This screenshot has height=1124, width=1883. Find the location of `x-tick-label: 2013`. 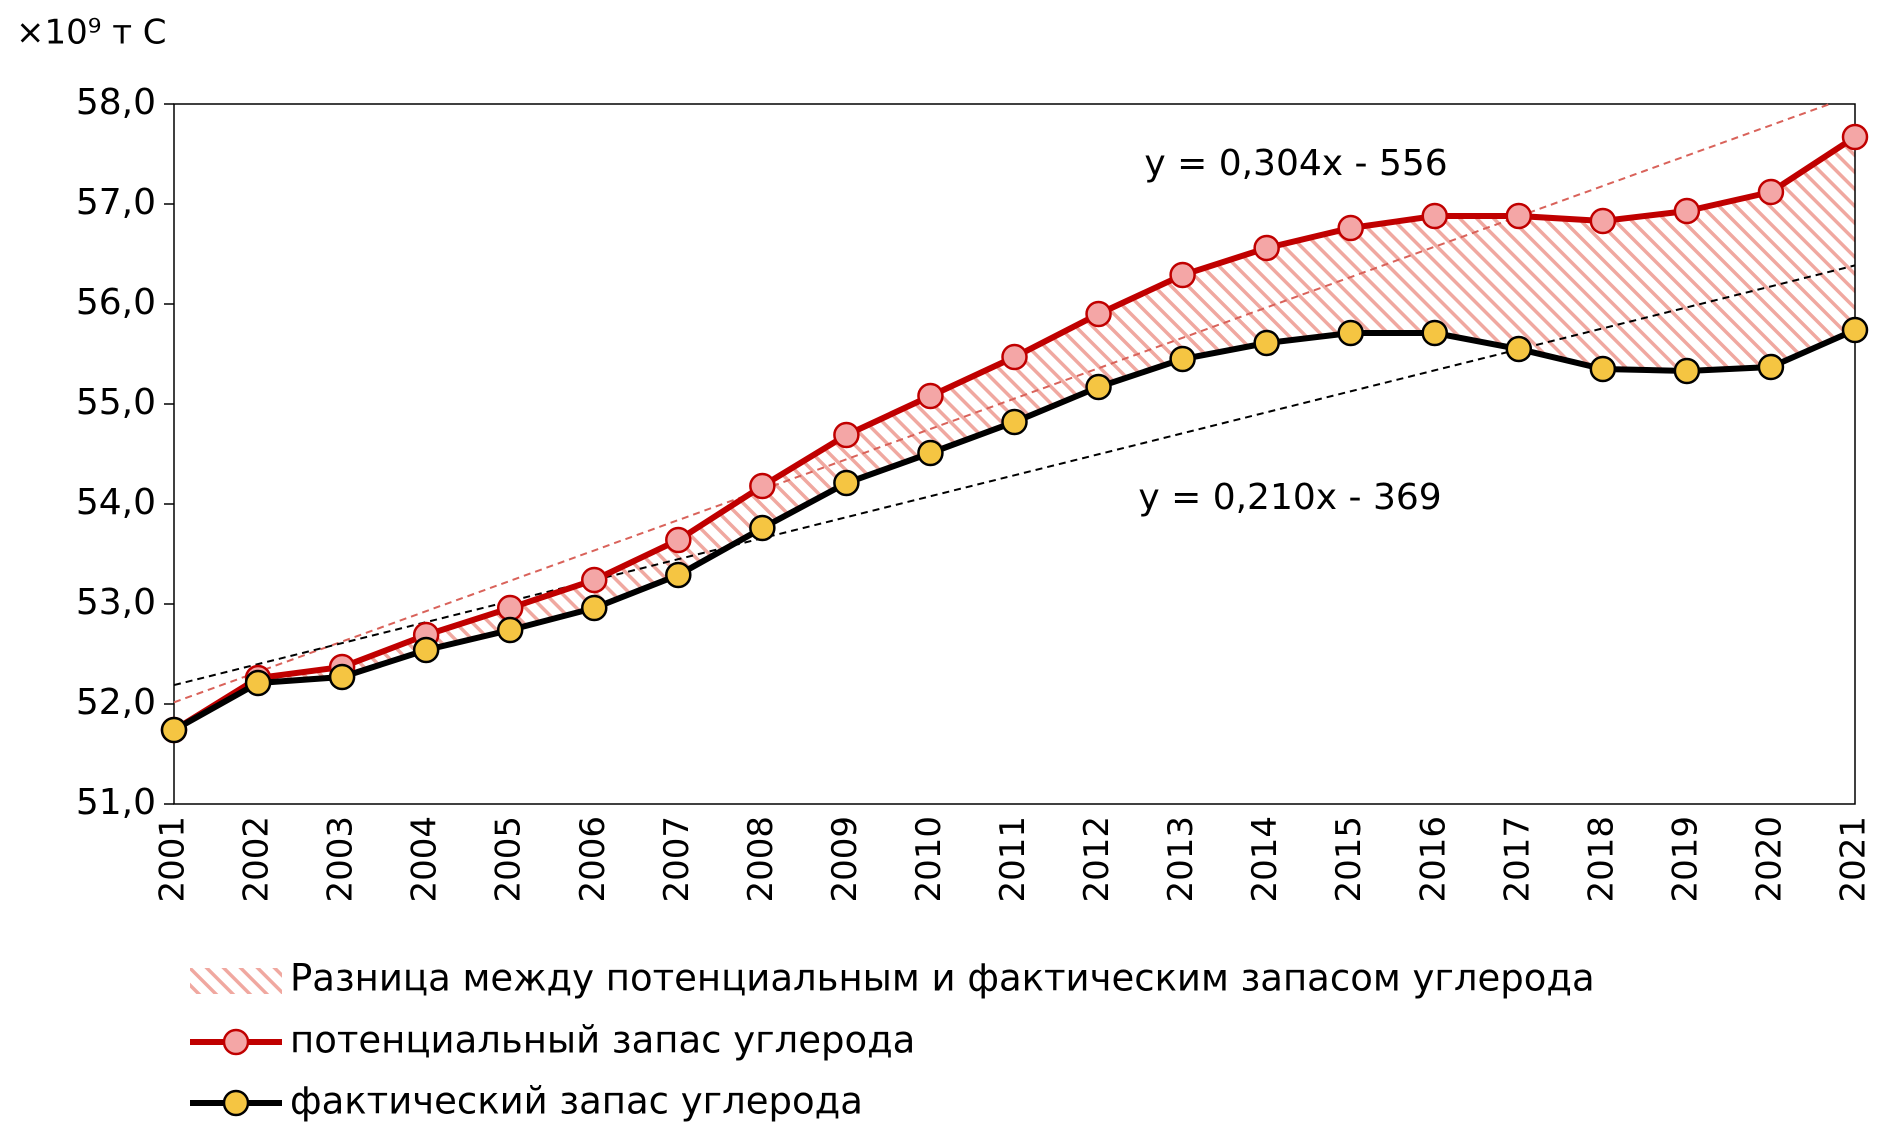

x-tick-label: 2013 is located at coordinates (1181, 859).